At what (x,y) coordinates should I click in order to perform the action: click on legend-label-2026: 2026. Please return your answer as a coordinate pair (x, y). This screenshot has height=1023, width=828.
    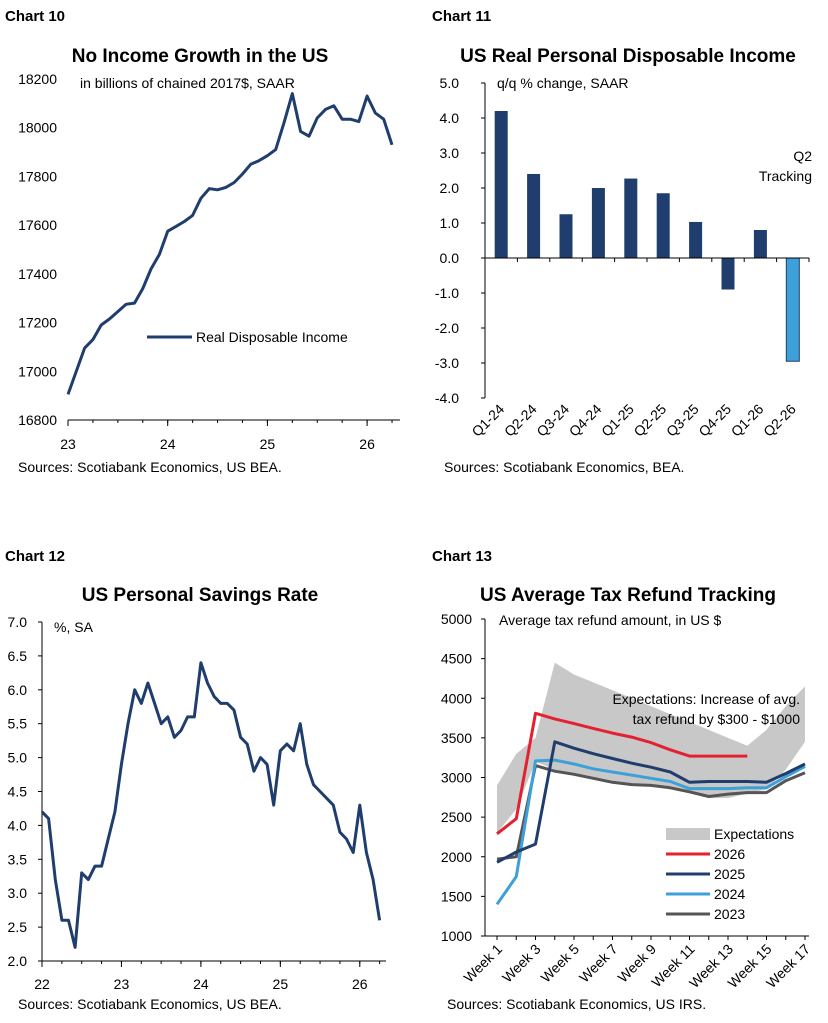
    Looking at the image, I should click on (729, 854).